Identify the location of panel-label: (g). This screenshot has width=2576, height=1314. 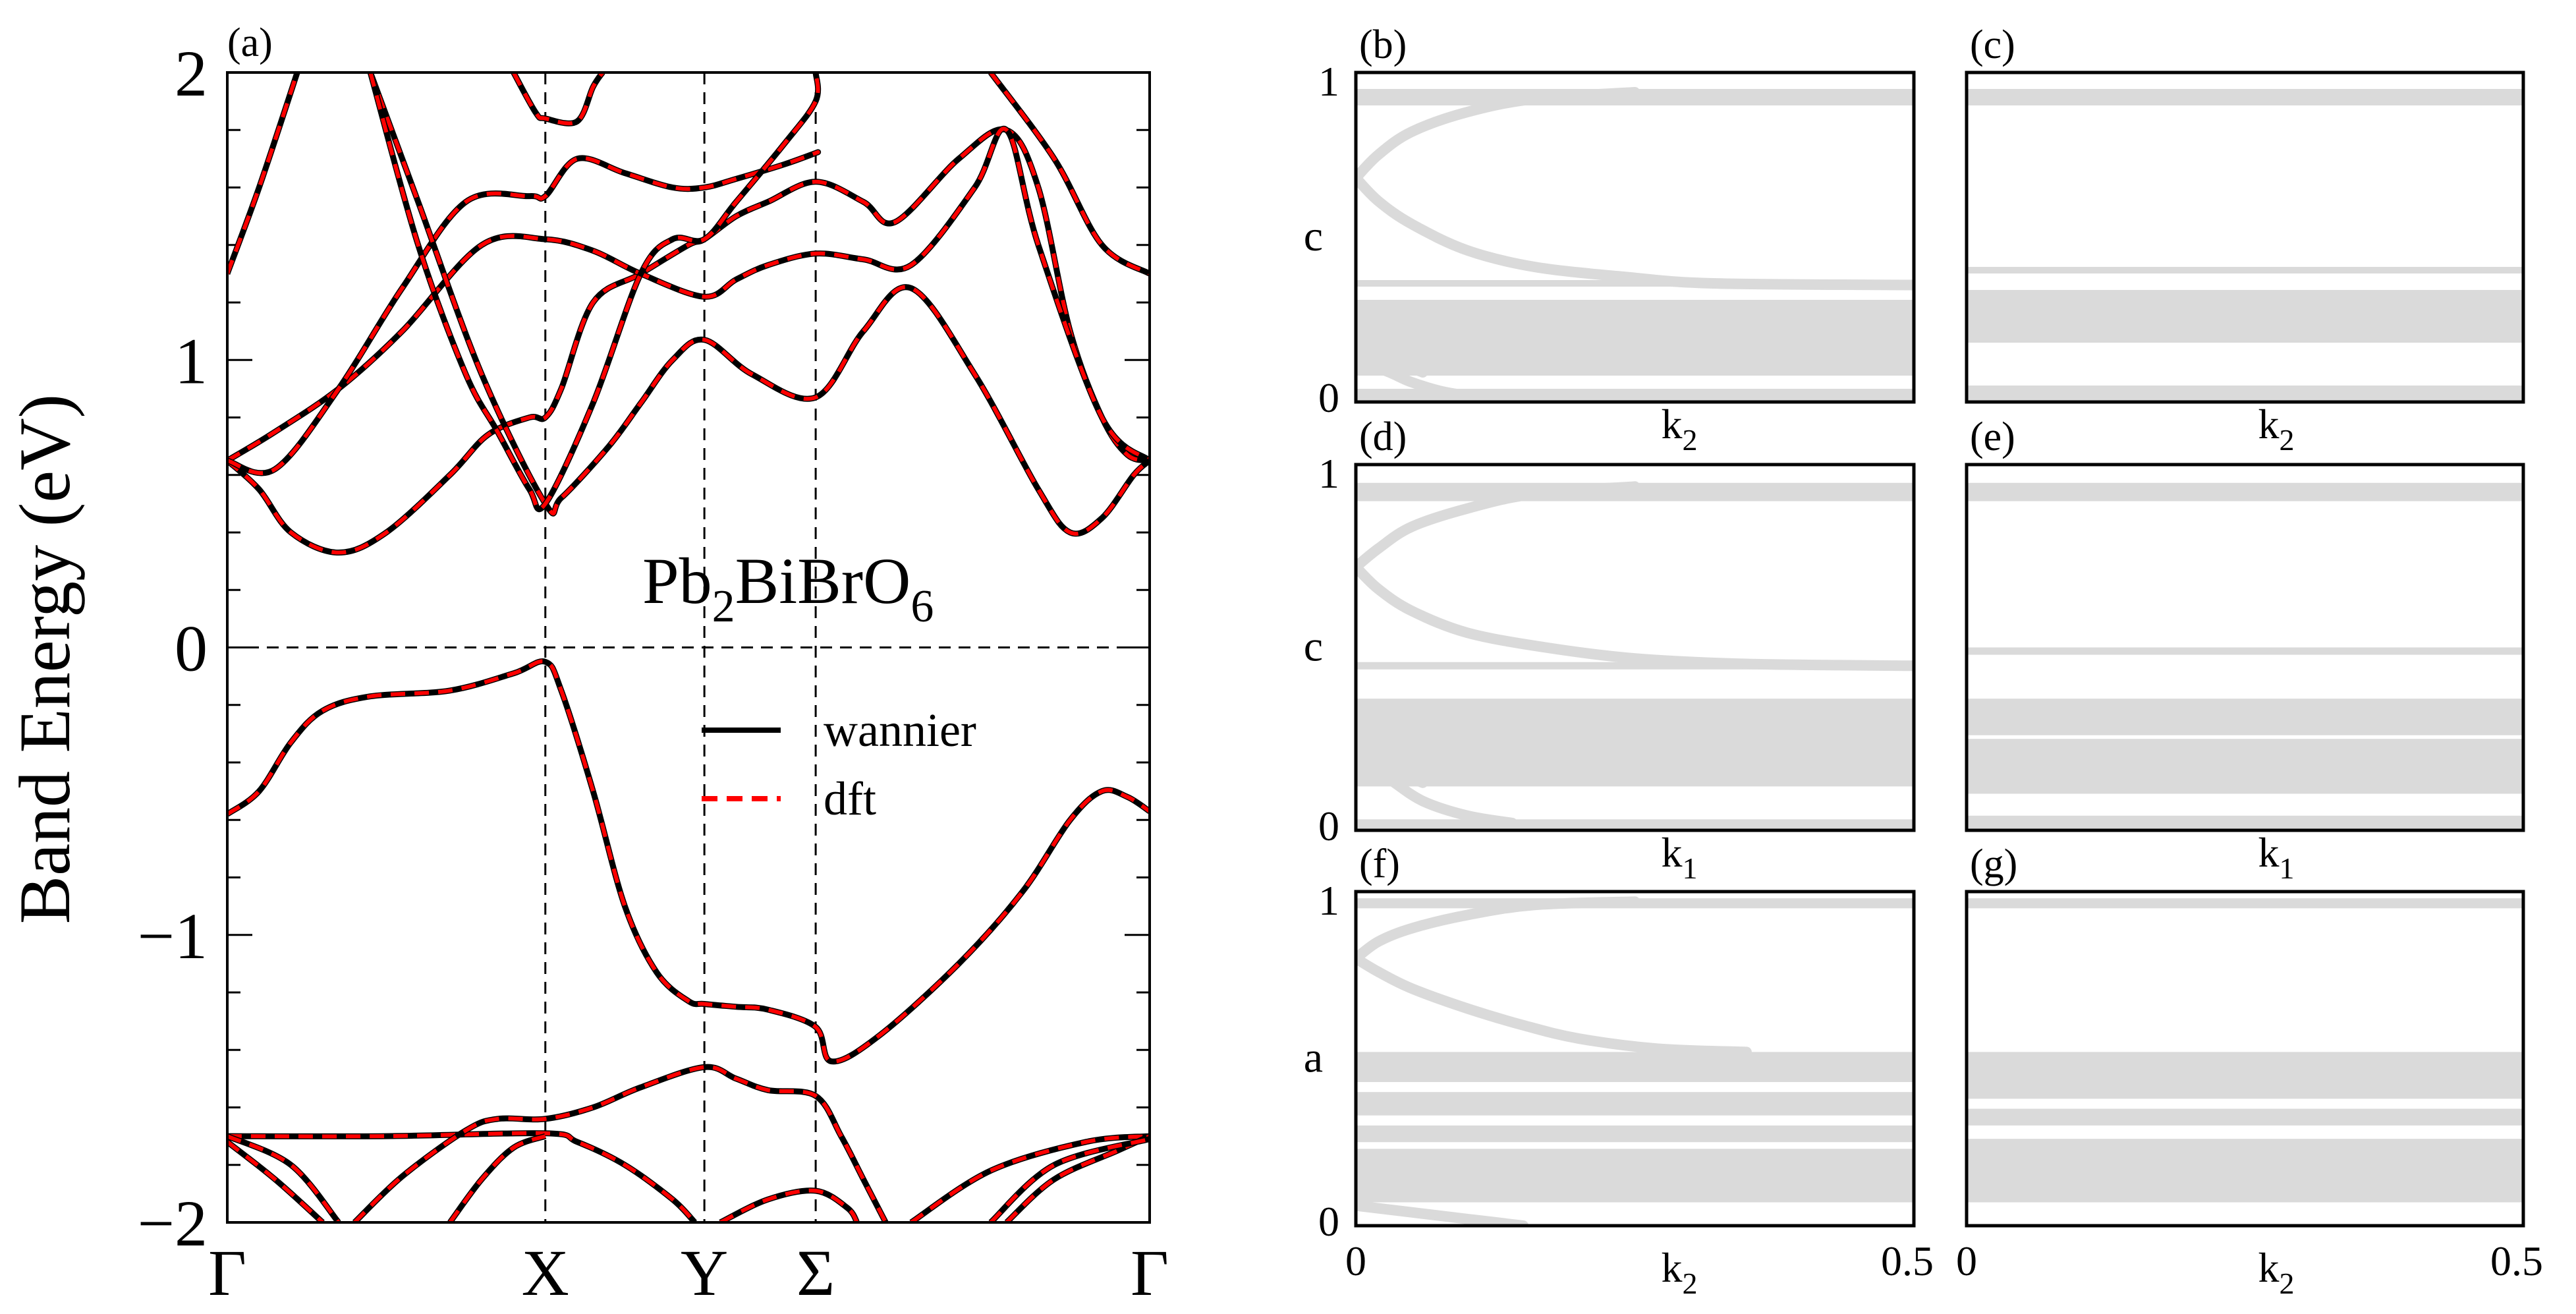
(1993, 864).